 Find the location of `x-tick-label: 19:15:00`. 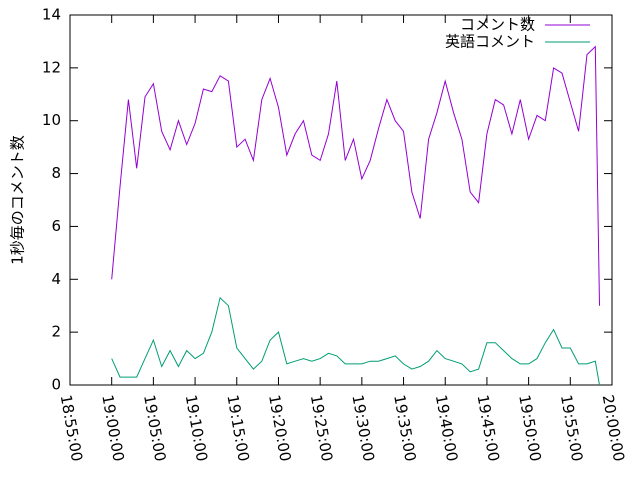

x-tick-label: 19:15:00 is located at coordinates (237, 427).